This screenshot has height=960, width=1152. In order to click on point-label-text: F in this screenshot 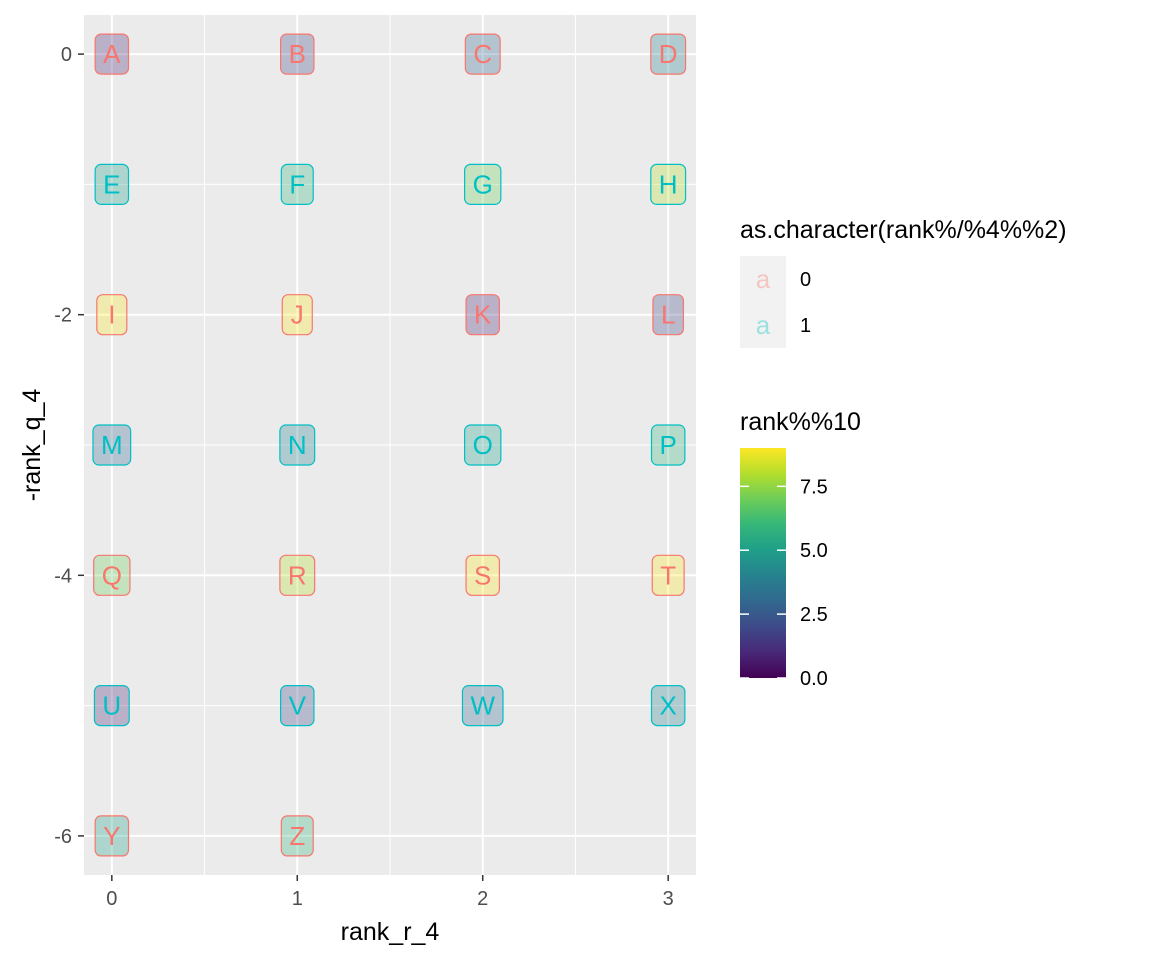, I will do `click(297, 184)`.